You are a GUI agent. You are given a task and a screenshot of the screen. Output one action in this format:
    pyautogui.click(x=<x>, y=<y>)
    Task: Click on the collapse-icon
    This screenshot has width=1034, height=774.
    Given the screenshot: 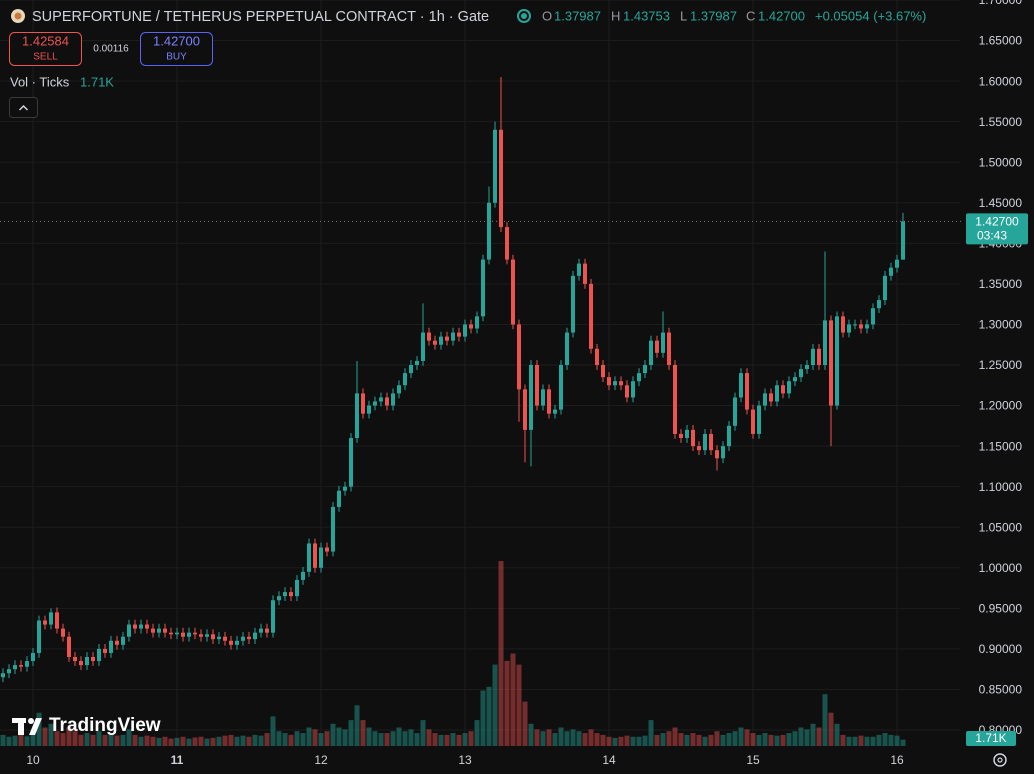 What is the action you would take?
    pyautogui.click(x=23, y=107)
    